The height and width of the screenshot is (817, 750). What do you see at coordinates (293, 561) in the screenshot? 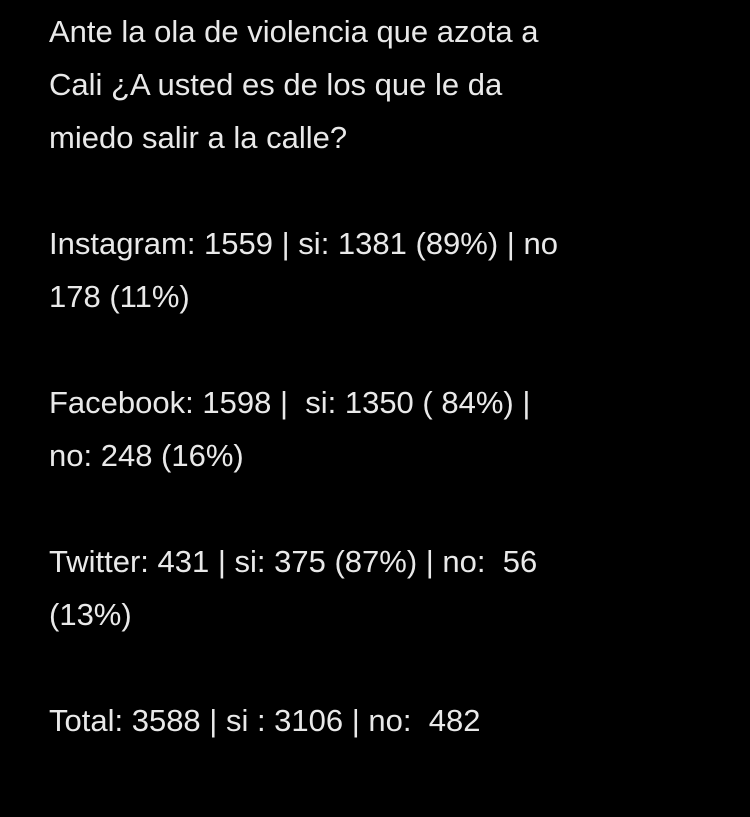
I see `result-line: Twitter: 431 | si: 375 (87%) | no: 56` at bounding box center [293, 561].